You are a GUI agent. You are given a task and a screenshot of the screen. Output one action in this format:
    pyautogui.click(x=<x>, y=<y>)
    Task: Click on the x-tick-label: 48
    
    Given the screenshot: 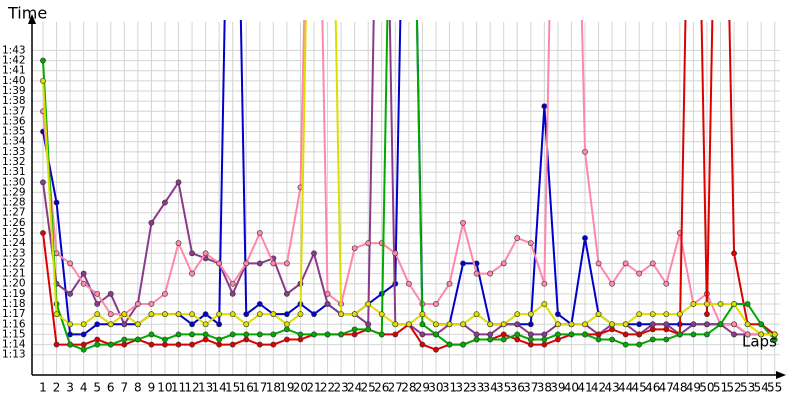 What is the action you would take?
    pyautogui.click(x=679, y=388)
    